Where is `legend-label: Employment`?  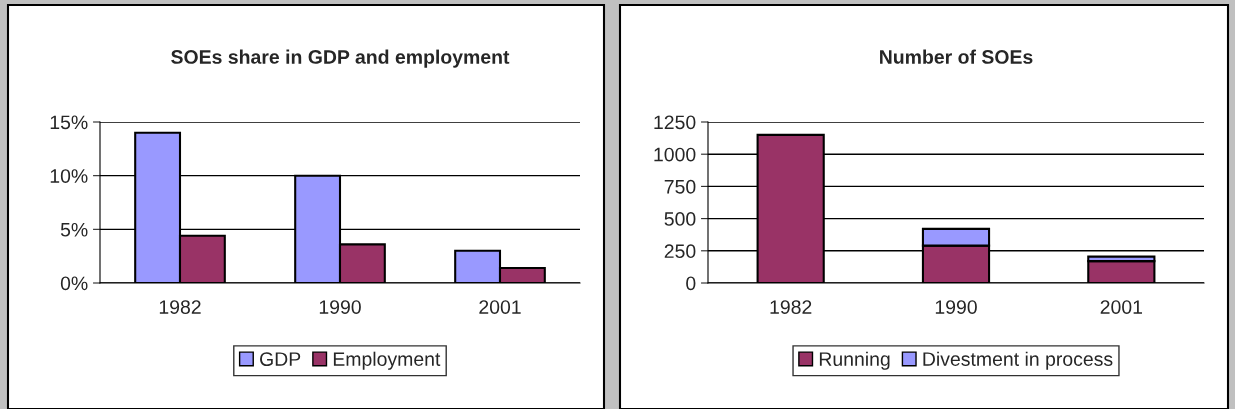 legend-label: Employment is located at coordinates (387, 360).